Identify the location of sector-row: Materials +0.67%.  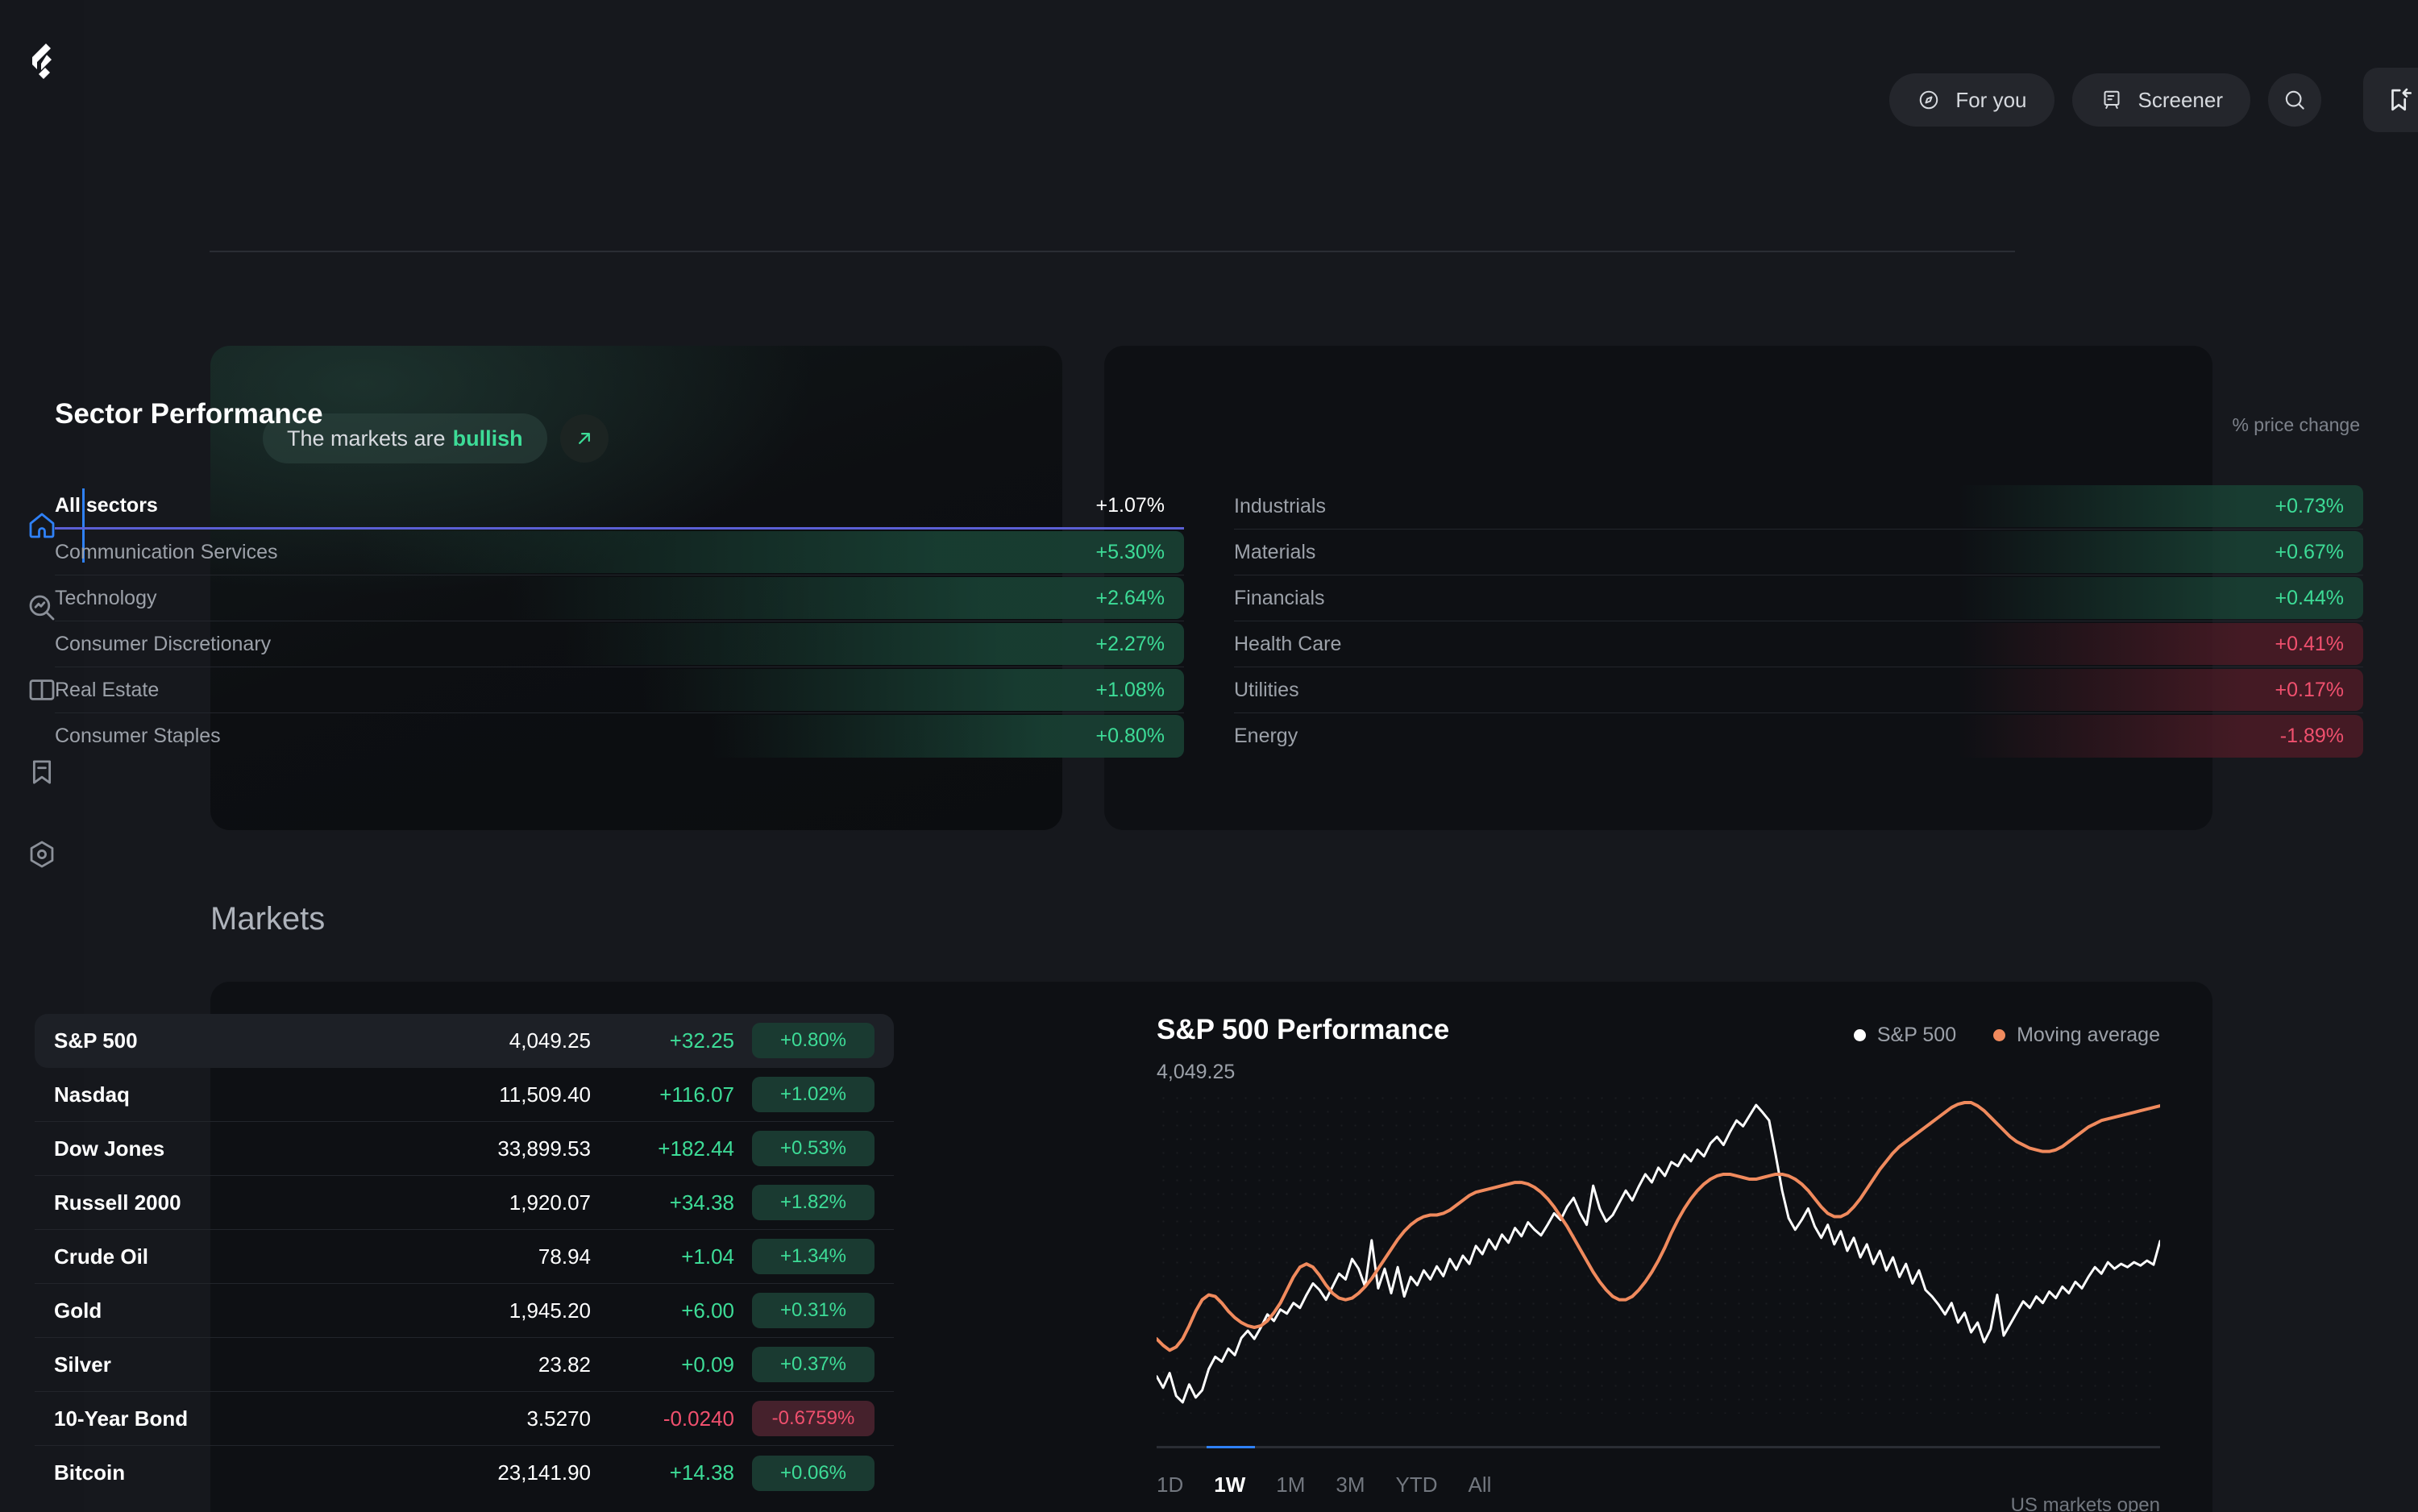
(1798, 552).